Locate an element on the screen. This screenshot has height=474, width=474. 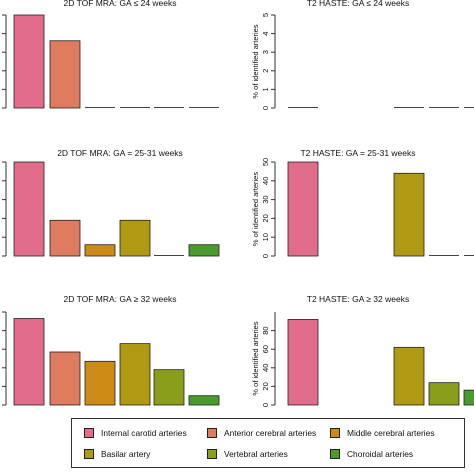
chart-title: T2 HASTE: GA = 25-31 weeks is located at coordinates (357, 153).